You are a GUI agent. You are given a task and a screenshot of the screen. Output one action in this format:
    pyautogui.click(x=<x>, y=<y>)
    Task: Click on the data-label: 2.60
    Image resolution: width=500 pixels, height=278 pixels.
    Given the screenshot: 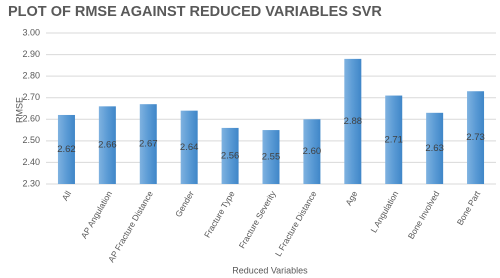 What is the action you would take?
    pyautogui.click(x=312, y=151)
    